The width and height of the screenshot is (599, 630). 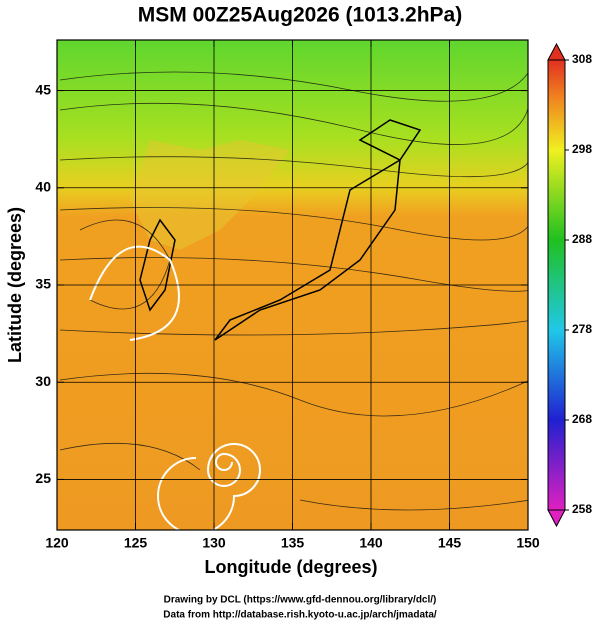 I want to click on x-tick-label: 140, so click(x=371, y=543).